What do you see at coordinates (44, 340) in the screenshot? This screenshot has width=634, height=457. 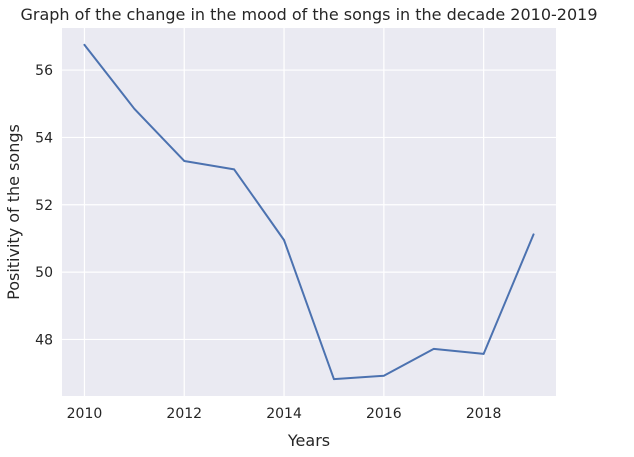 I see `y-tick-label: 48` at bounding box center [44, 340].